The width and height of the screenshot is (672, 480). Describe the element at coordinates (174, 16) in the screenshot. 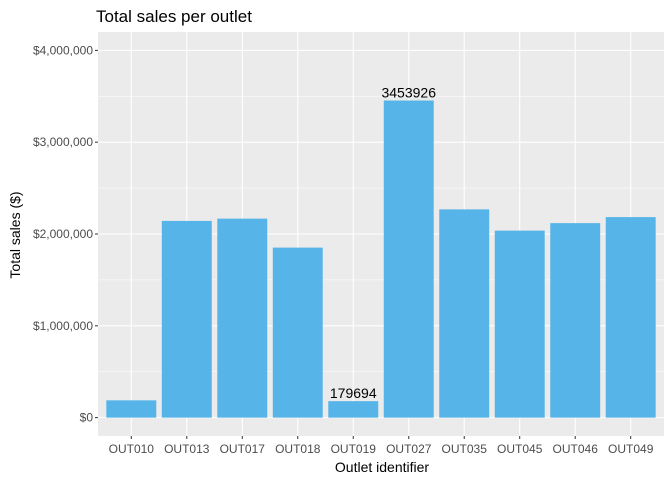

I see `chart-title: Total sales per outlet` at that location.